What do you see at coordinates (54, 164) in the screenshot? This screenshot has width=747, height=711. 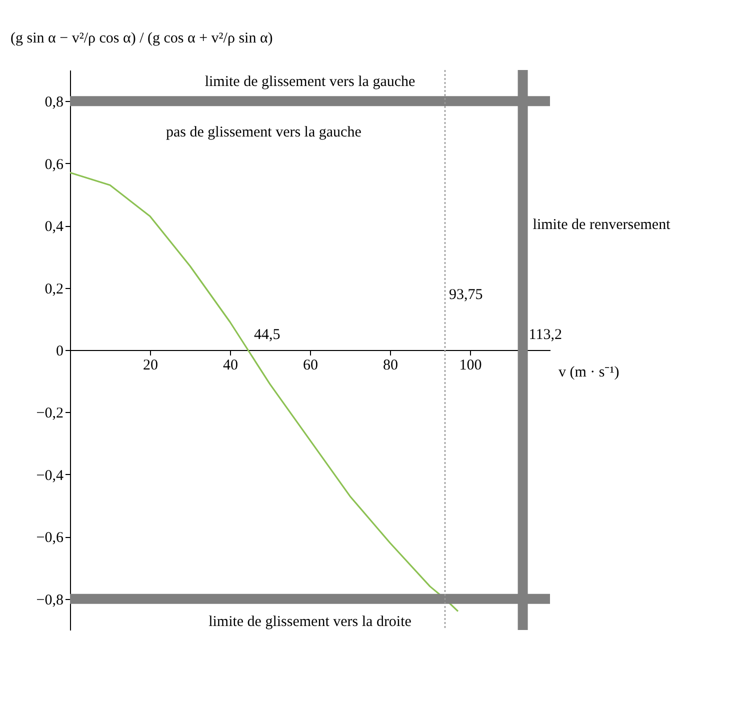 I see `y-tick-label: 0,6` at bounding box center [54, 164].